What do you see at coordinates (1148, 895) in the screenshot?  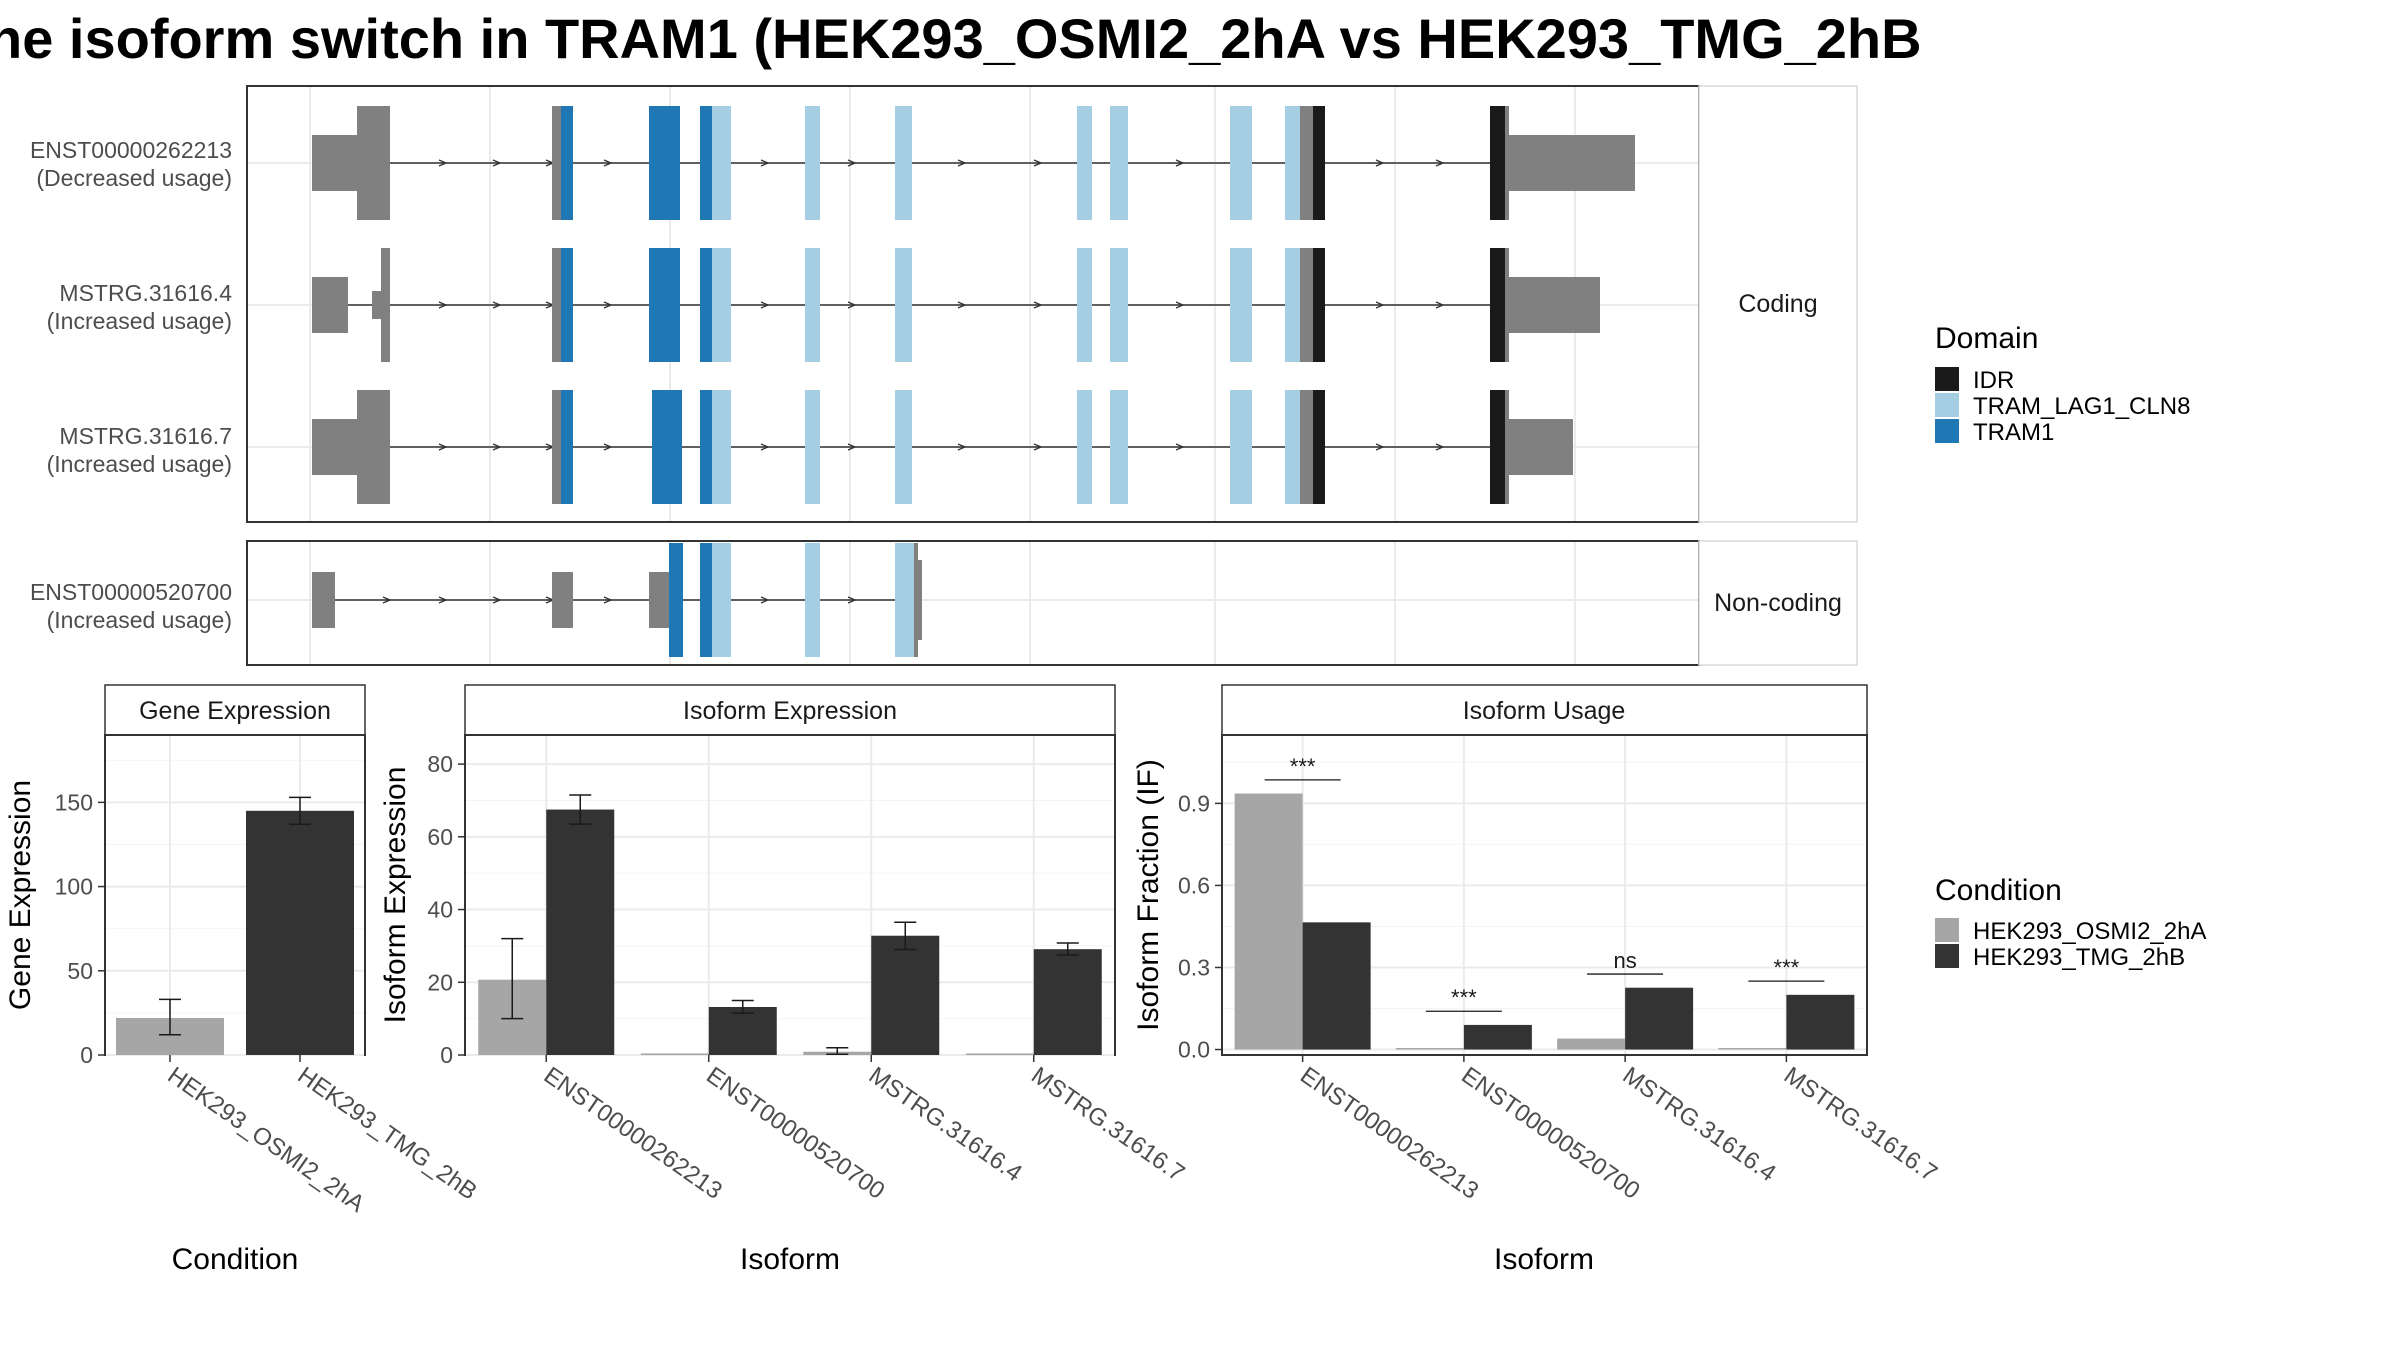 I see `y-axis-label: Isoform Fraction (IF)` at bounding box center [1148, 895].